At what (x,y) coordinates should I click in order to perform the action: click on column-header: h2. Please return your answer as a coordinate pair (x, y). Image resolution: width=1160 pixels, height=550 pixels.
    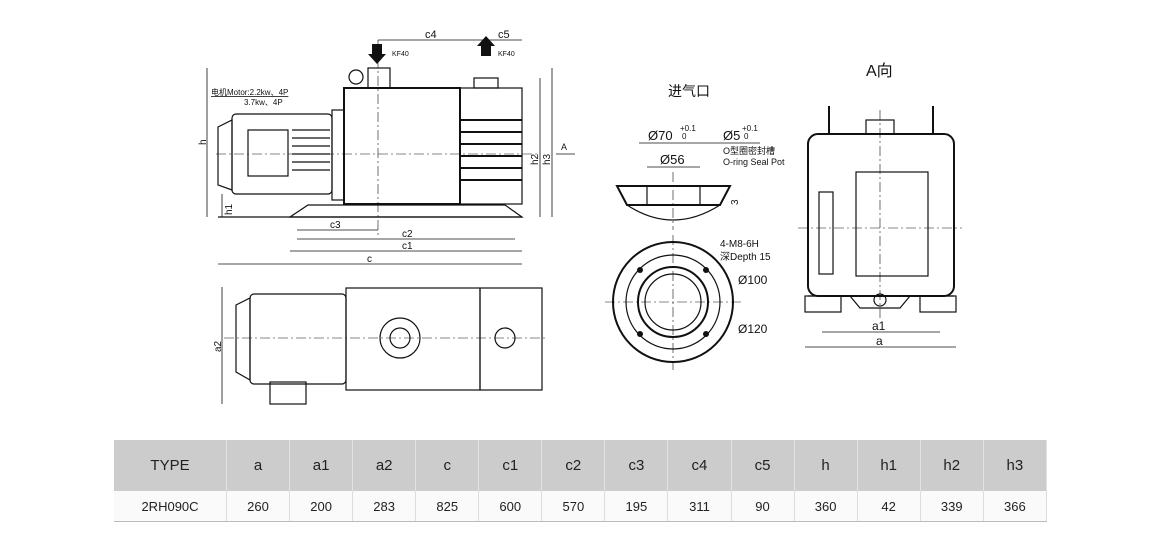
    Looking at the image, I should click on (952, 465).